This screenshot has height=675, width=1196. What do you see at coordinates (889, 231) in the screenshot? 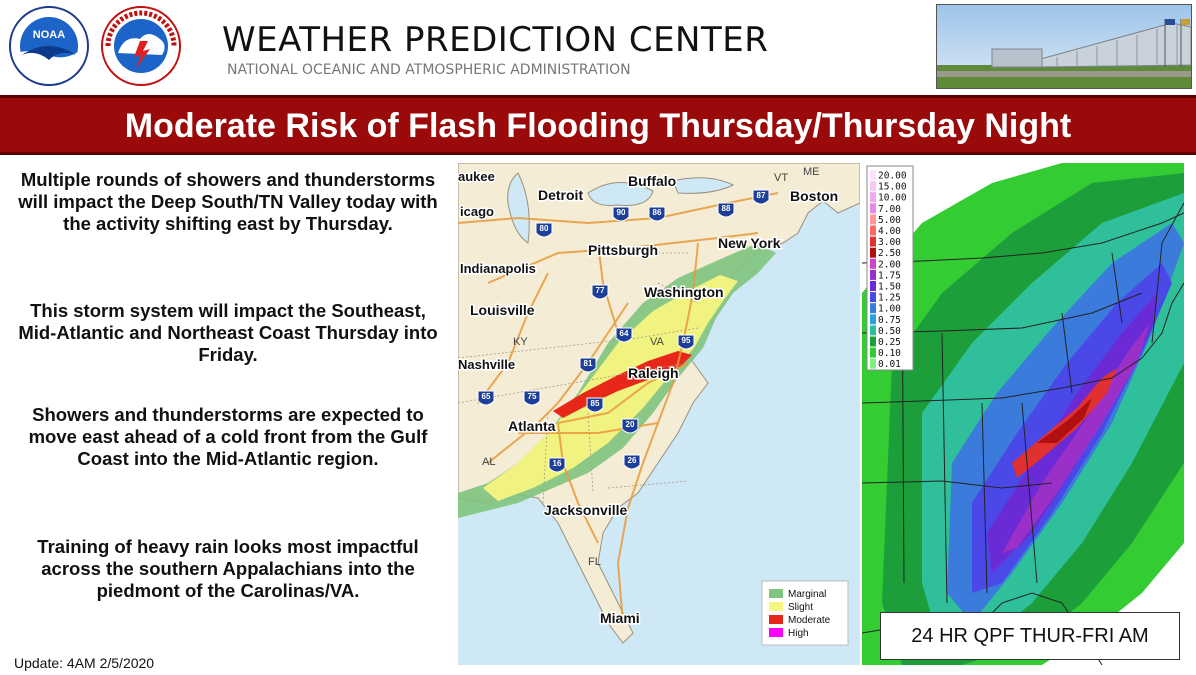
I see `qpf-scale-label: 4.00` at bounding box center [889, 231].